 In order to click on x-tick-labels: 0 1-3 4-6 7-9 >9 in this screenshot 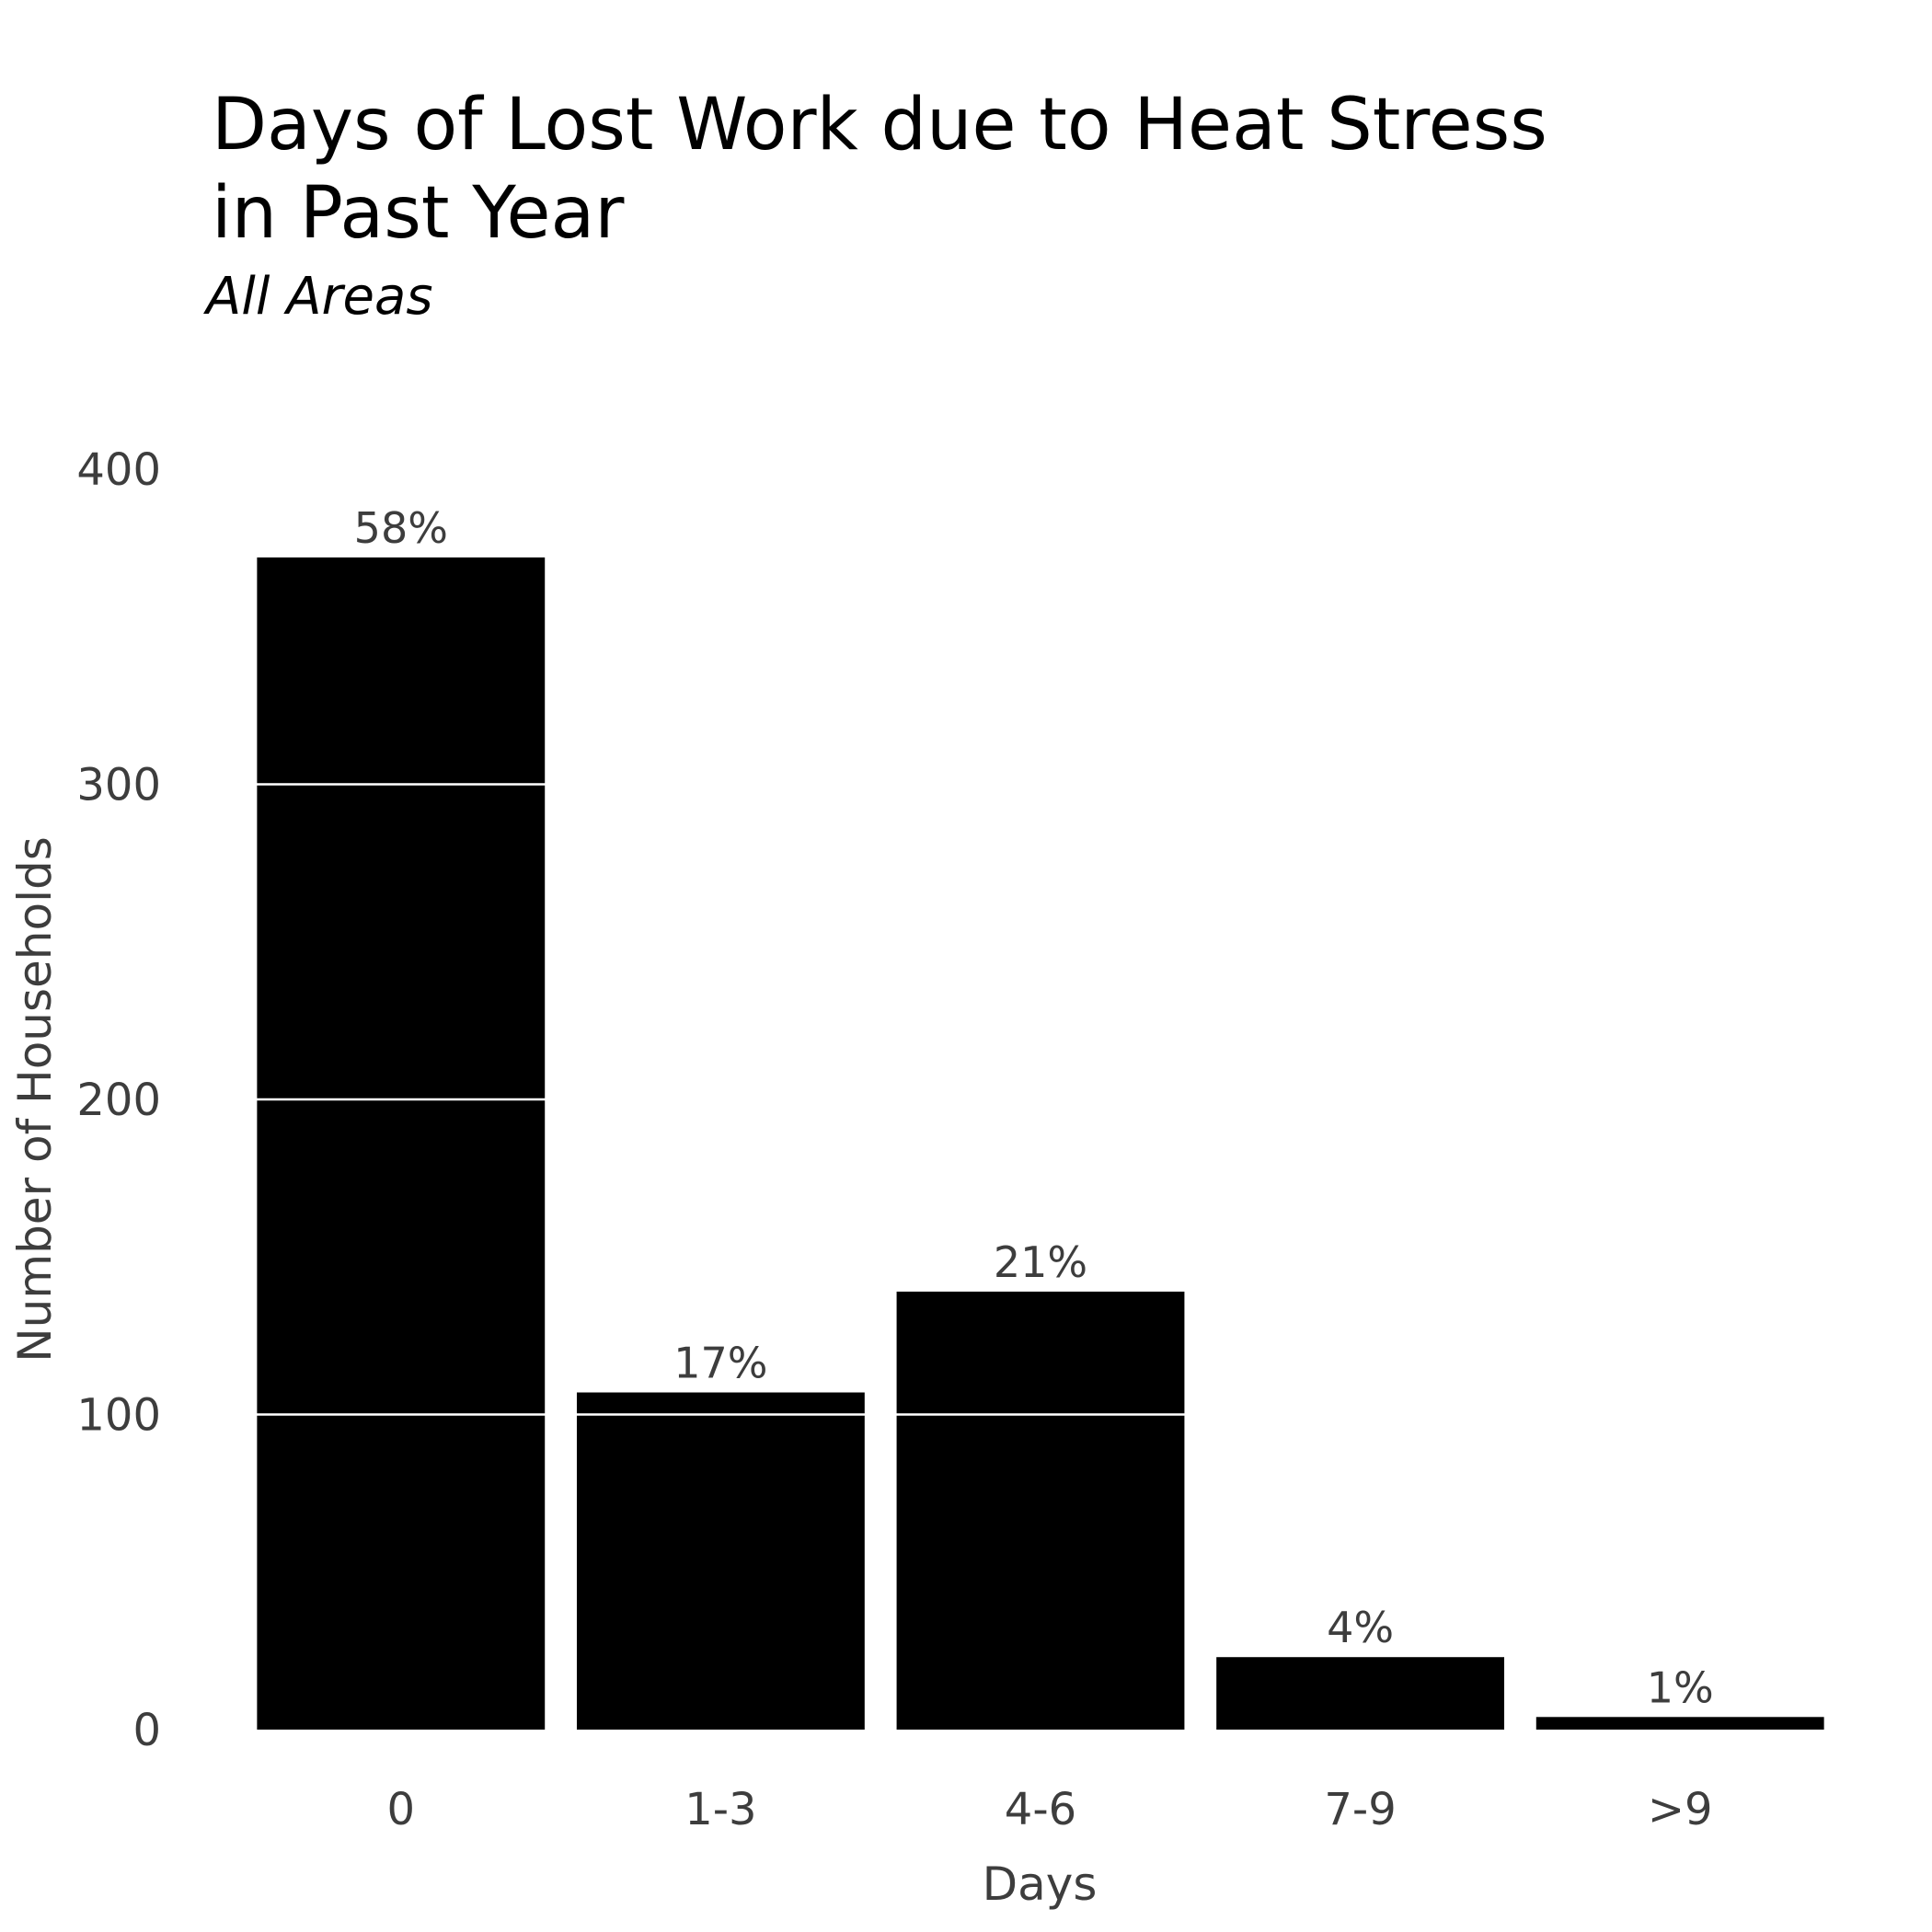, I will do `click(1050, 1809)`.